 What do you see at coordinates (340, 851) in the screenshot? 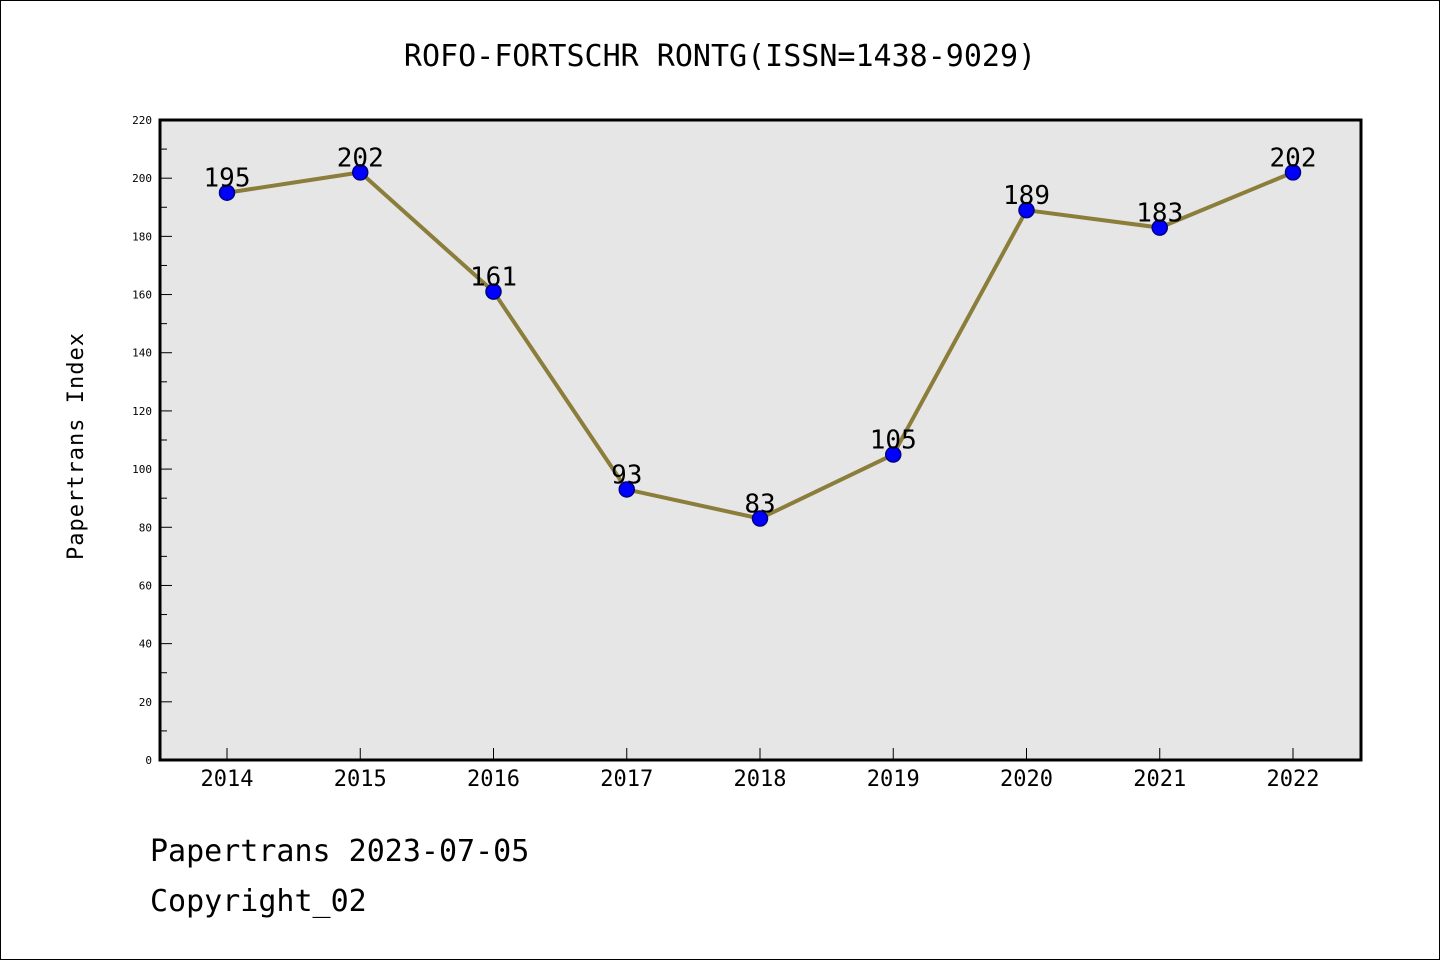
I see `footer-date: Papertrans 2023-07-05` at bounding box center [340, 851].